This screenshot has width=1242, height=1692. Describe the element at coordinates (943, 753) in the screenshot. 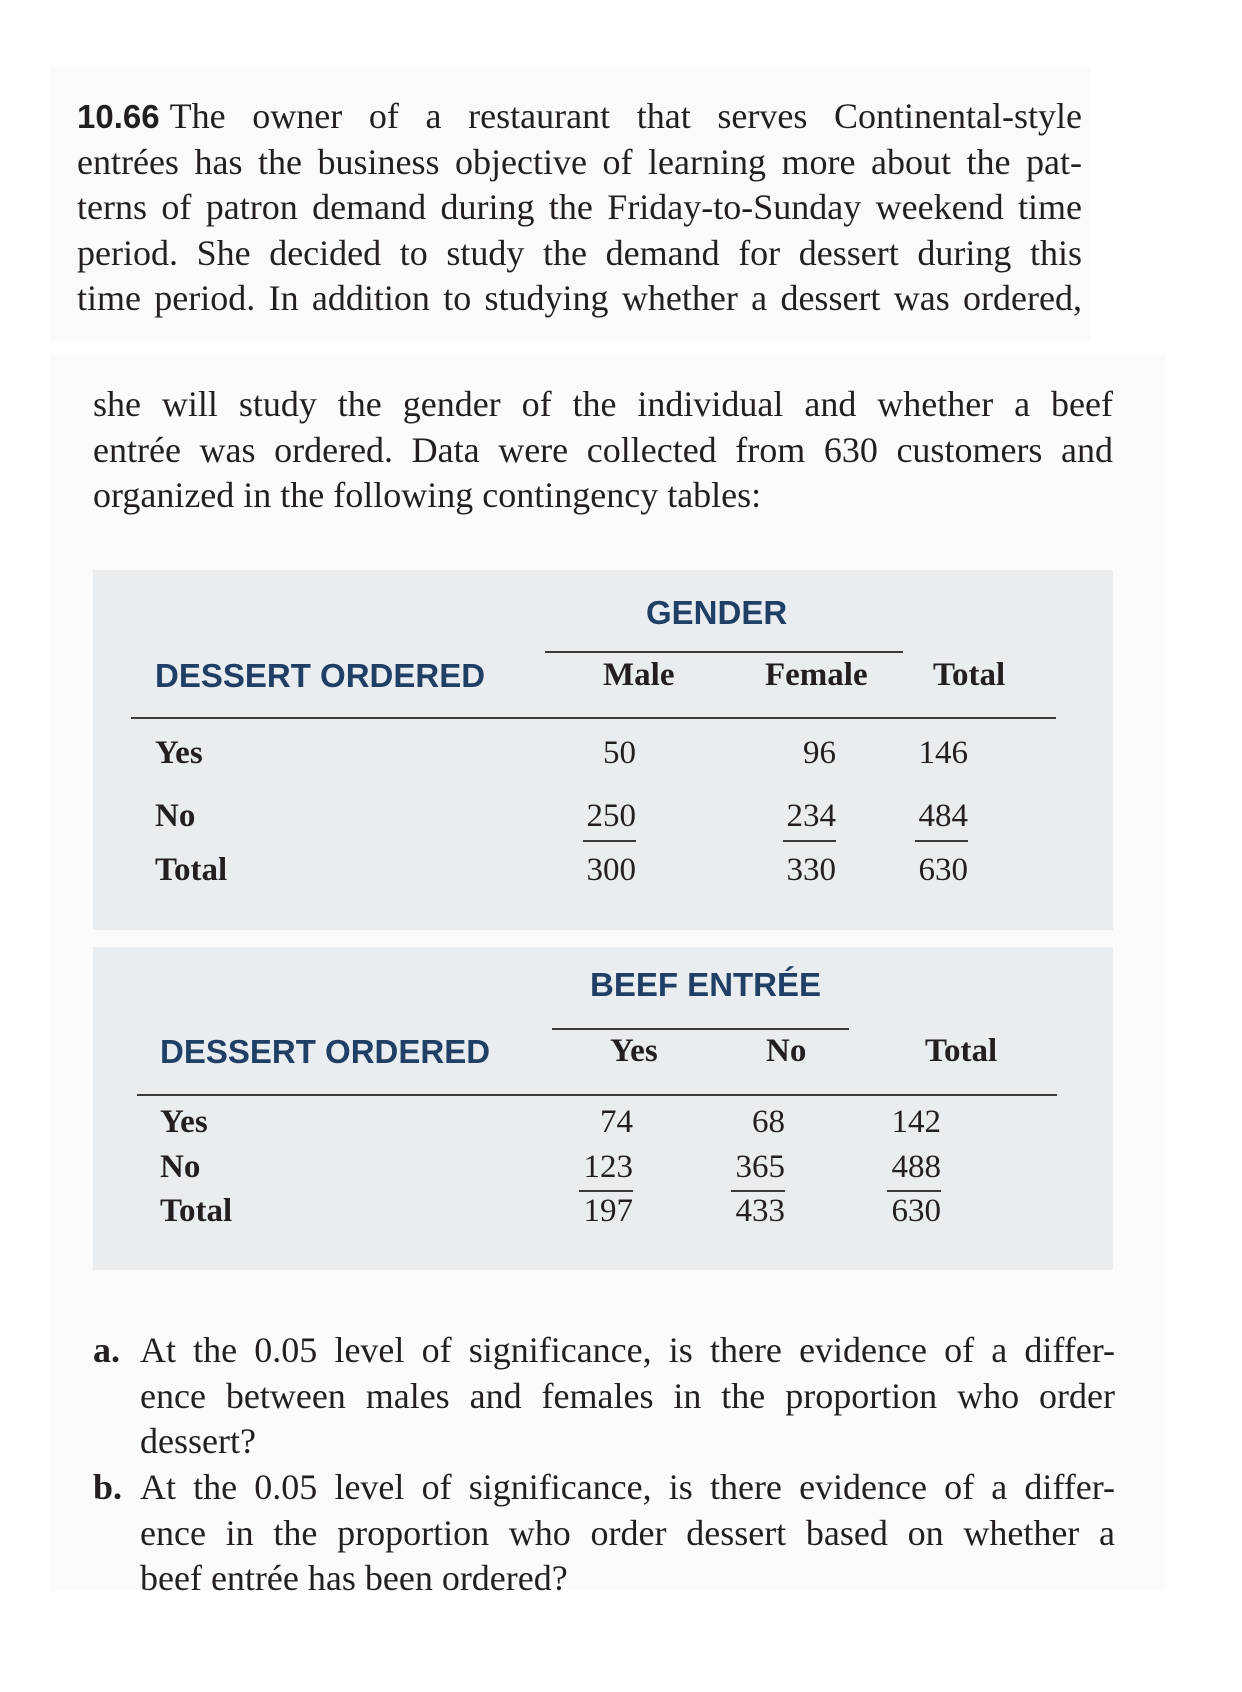

I see `cell-yes-total: 146` at that location.